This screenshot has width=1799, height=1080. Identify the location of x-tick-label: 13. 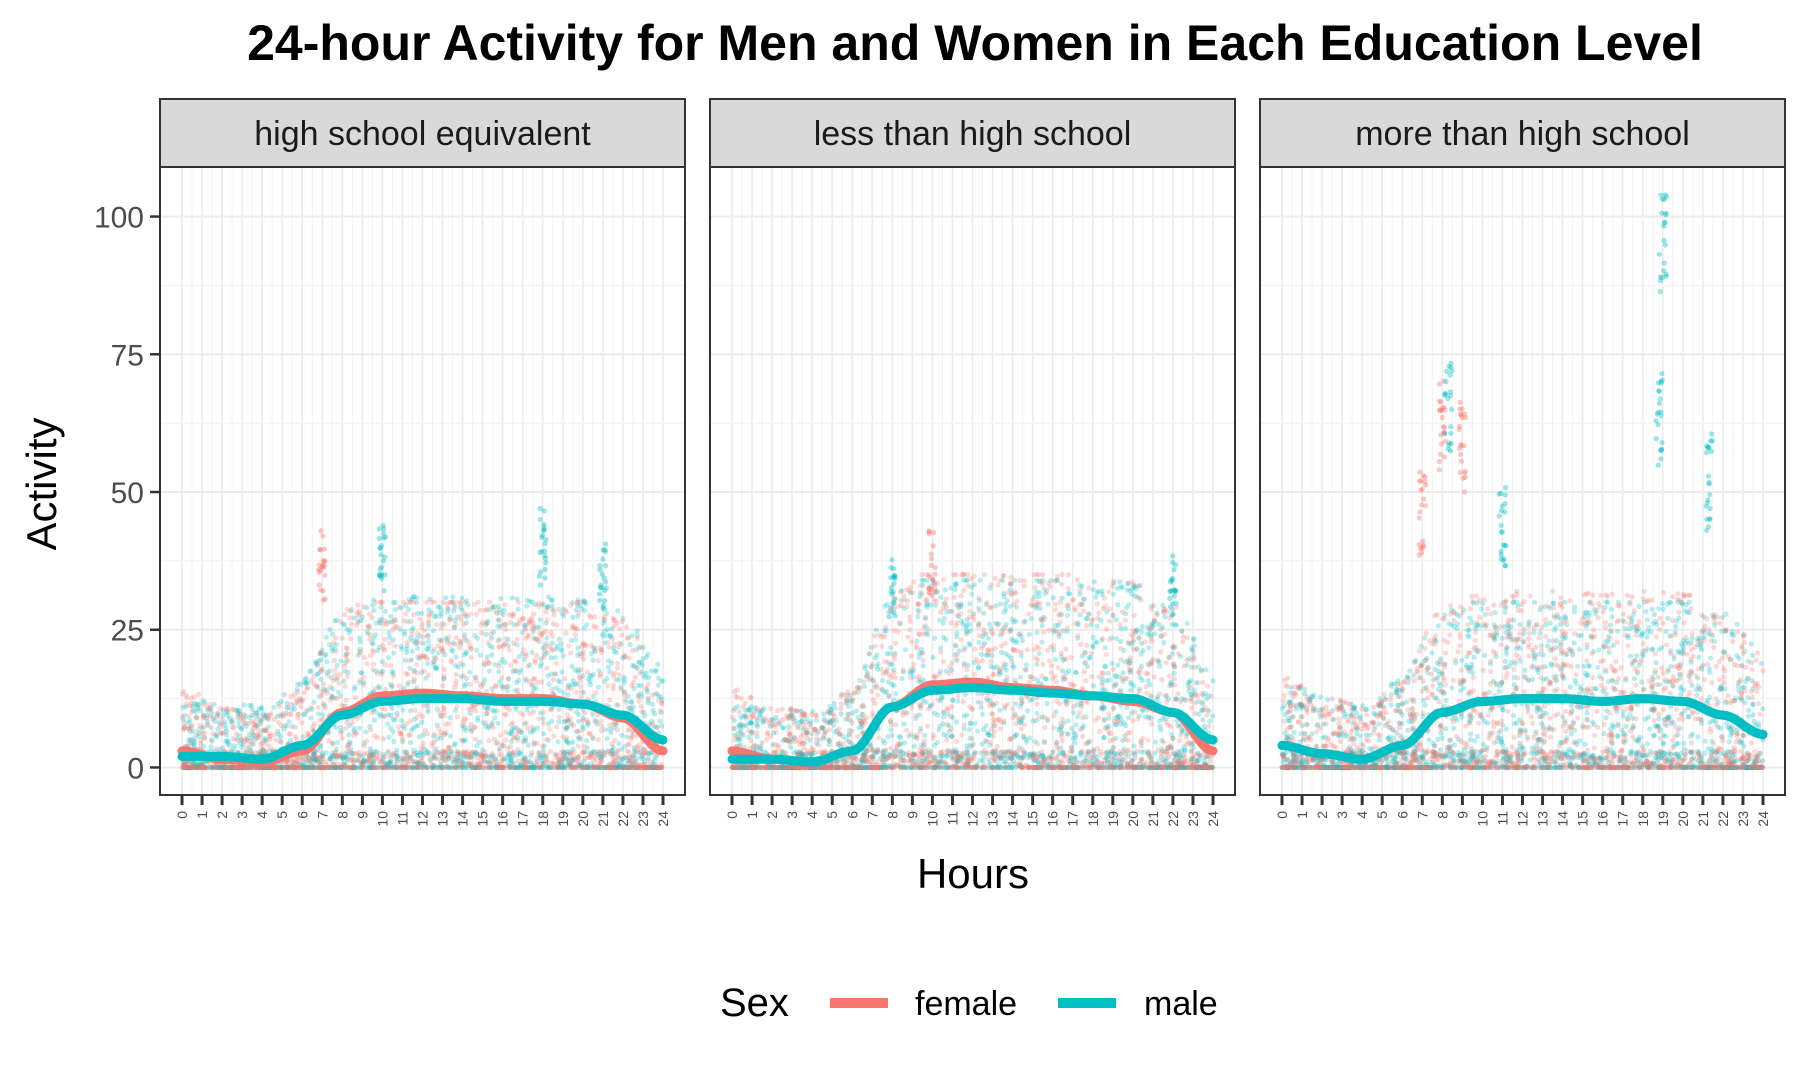
(443, 819).